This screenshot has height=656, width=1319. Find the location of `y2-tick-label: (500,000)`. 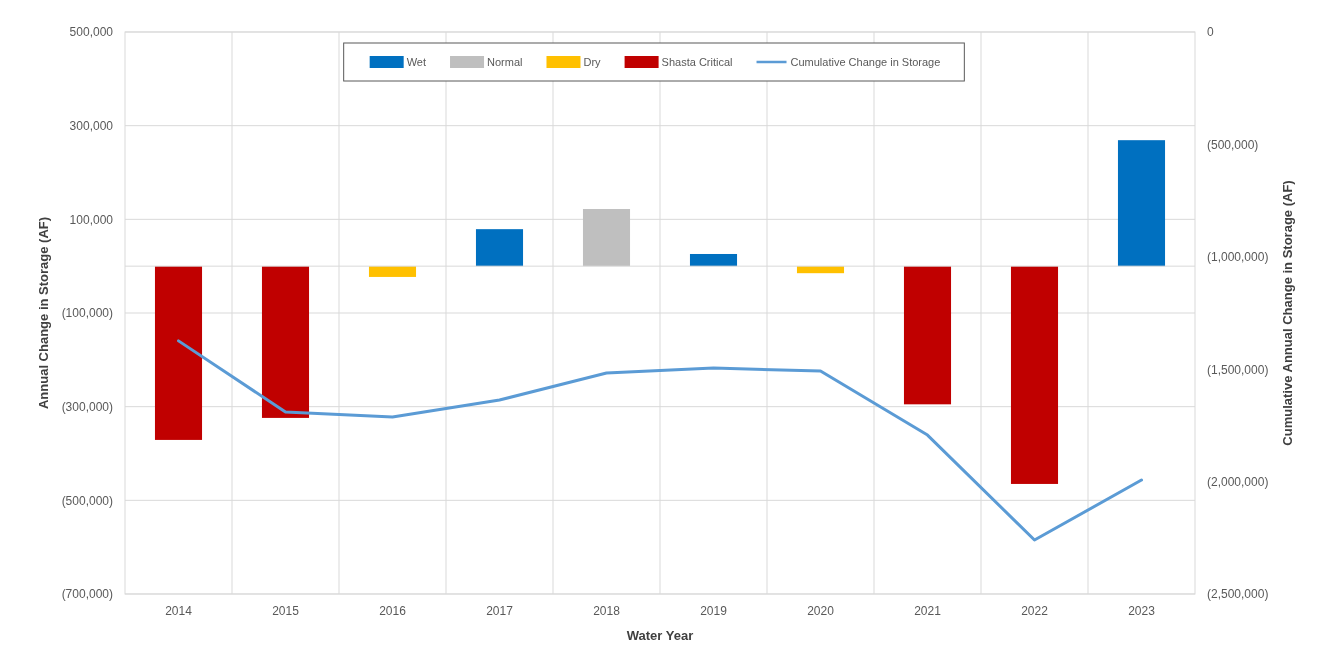

y2-tick-label: (500,000) is located at coordinates (1233, 144).